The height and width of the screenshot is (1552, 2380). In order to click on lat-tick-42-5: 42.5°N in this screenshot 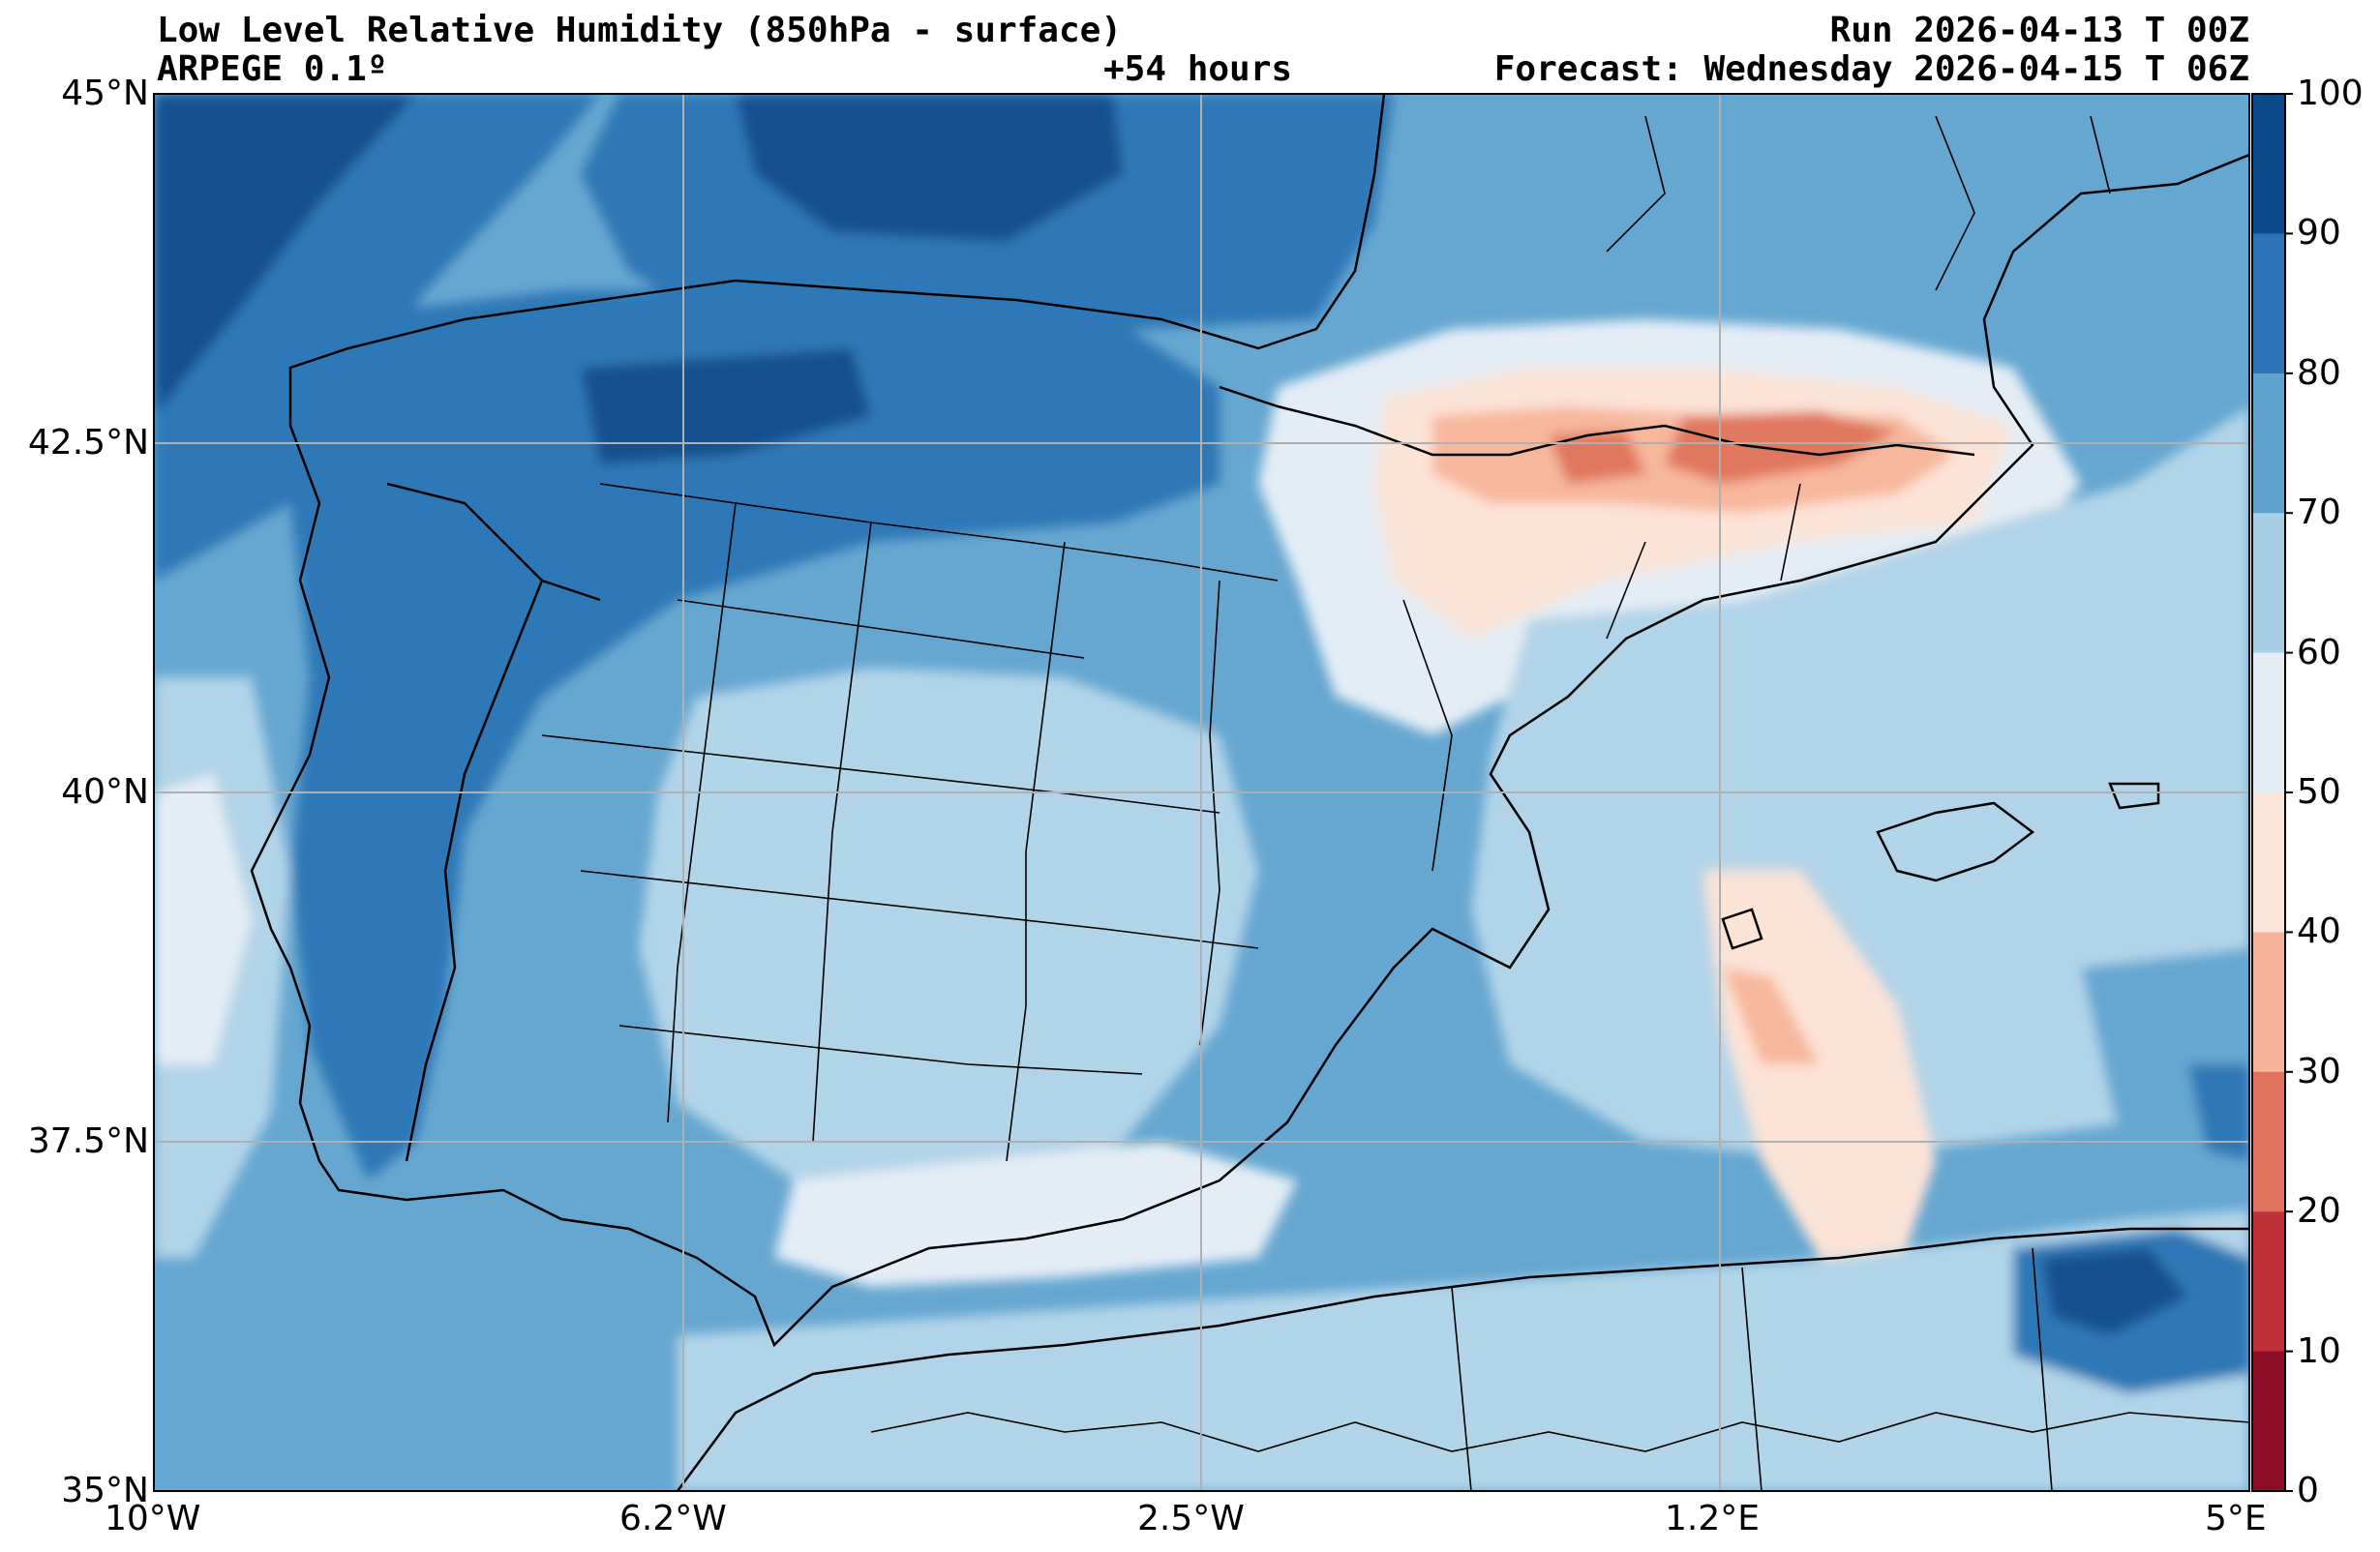, I will do `click(88, 443)`.